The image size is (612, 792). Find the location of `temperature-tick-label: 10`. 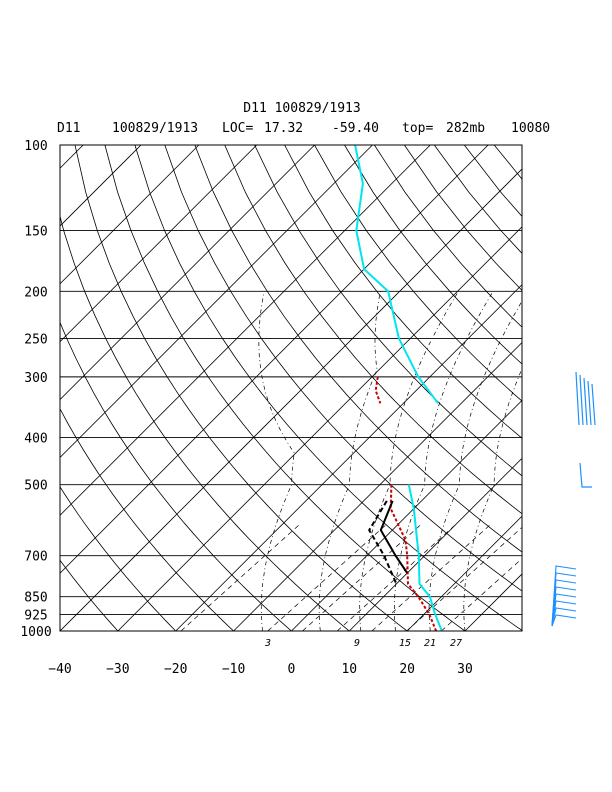

temperature-tick-label: 10 is located at coordinates (349, 669).